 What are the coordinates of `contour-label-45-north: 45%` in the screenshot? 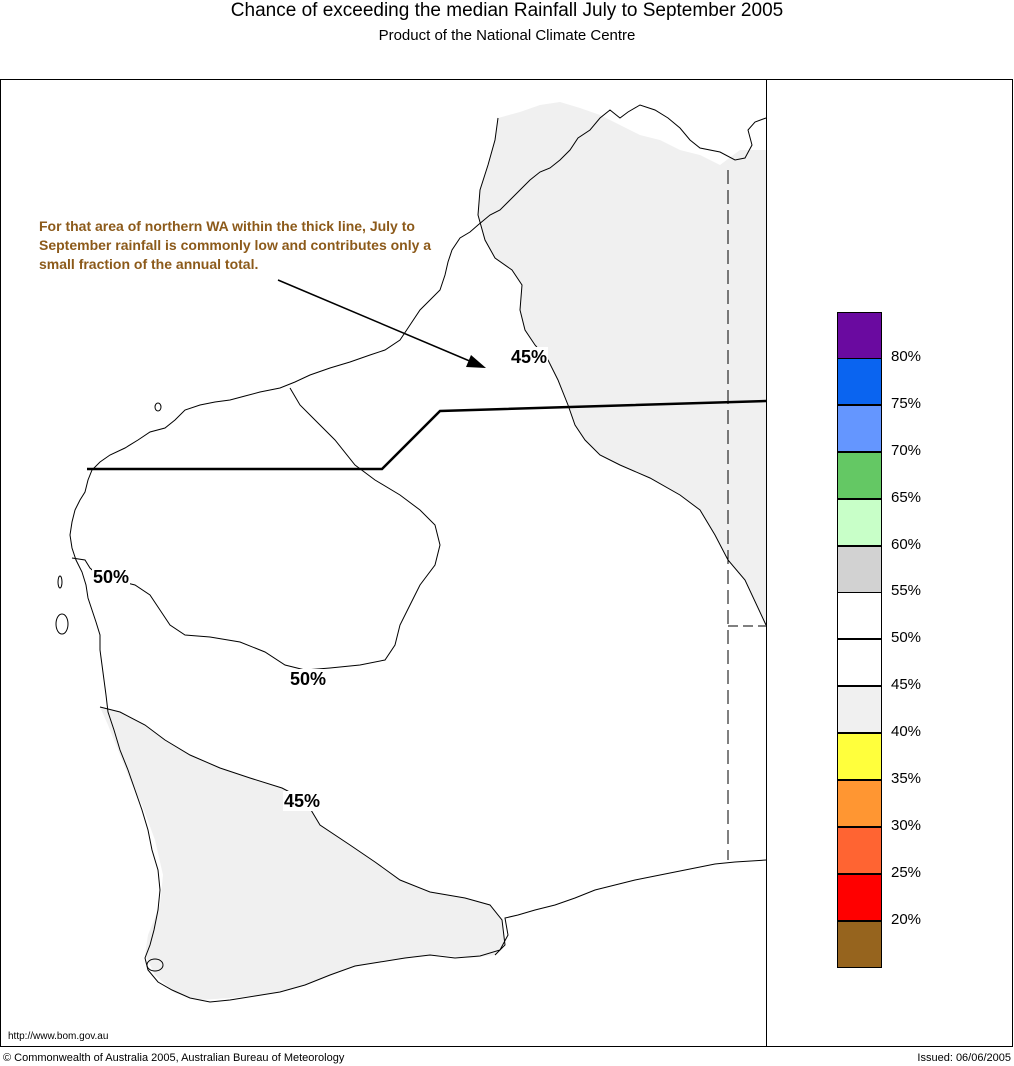 It's located at (529, 357).